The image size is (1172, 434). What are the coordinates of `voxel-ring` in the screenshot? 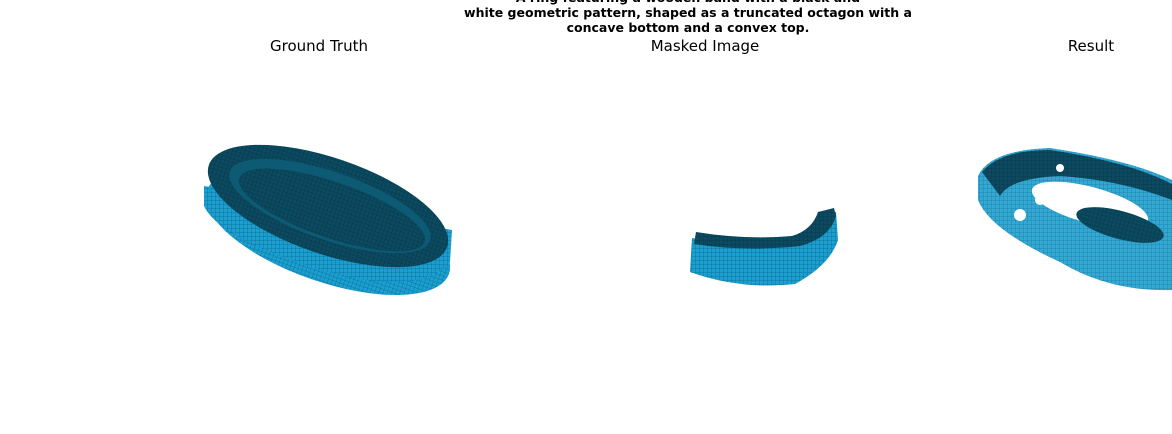 It's located at (328, 220).